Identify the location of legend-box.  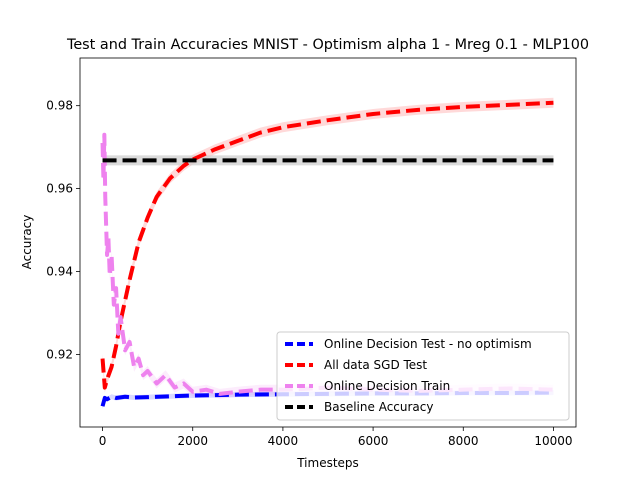
(423, 376).